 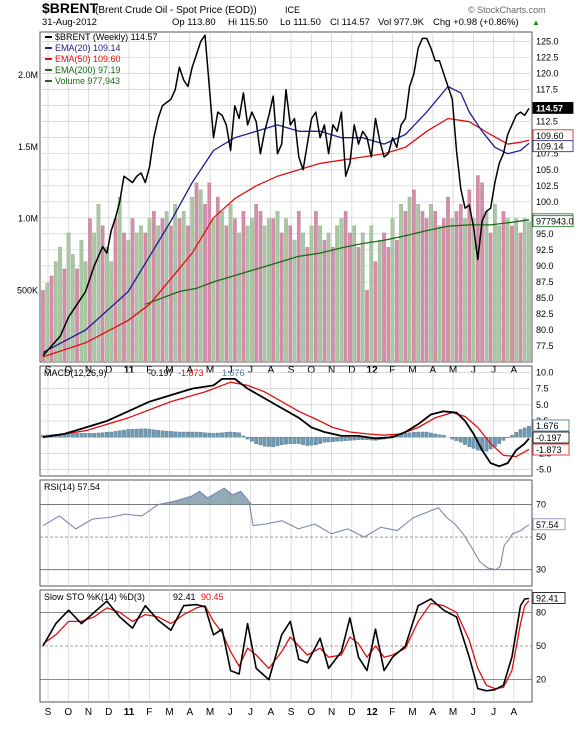 What do you see at coordinates (286, 645) in the screenshot?
I see `sto-d-line` at bounding box center [286, 645].